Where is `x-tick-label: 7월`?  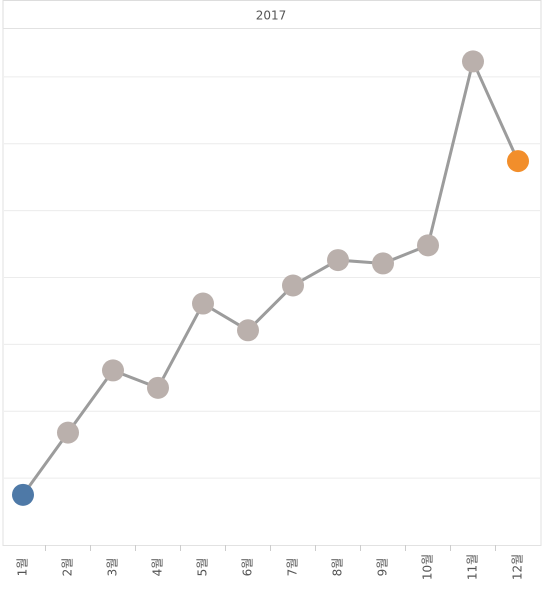 x-tick-label: 7월 is located at coordinates (293, 567).